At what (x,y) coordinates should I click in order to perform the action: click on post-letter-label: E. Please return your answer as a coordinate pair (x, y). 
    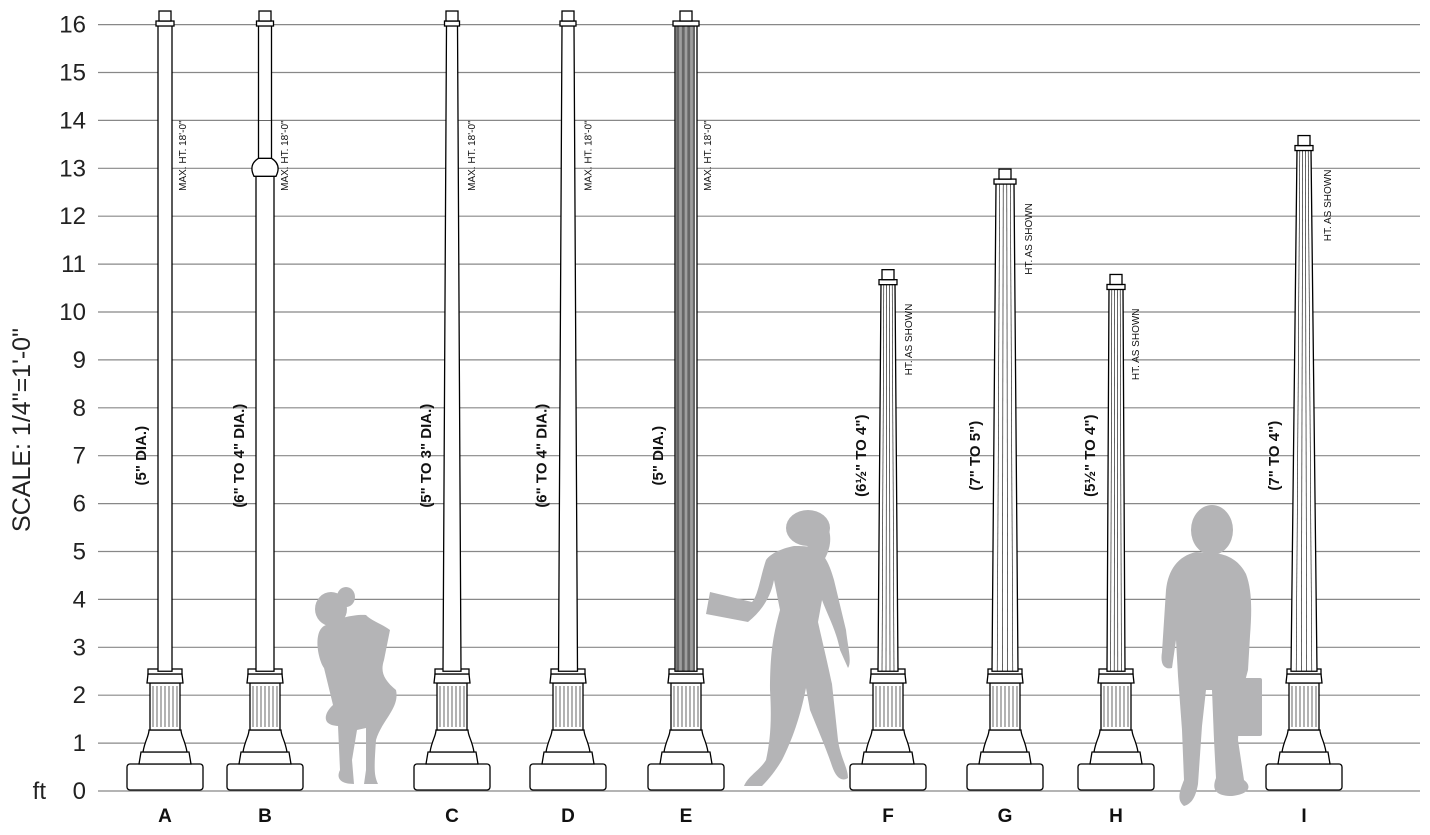
    Looking at the image, I should click on (686, 816).